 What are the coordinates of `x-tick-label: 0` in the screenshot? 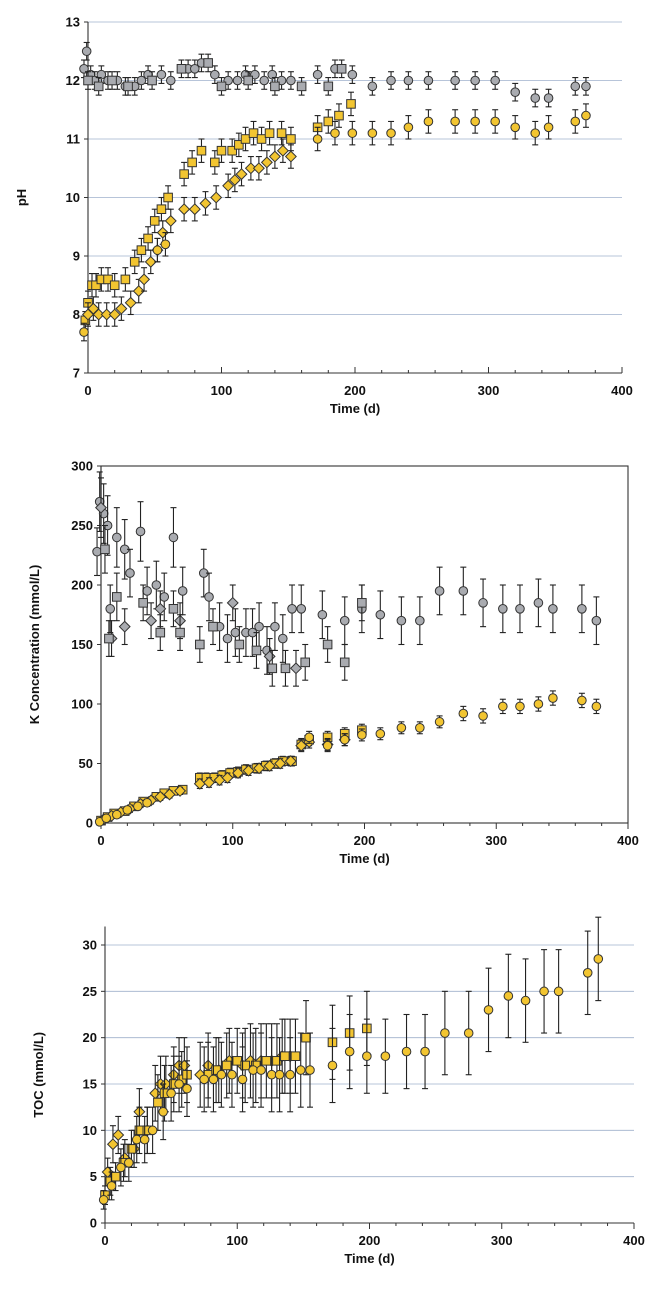 It's located at (104, 1240).